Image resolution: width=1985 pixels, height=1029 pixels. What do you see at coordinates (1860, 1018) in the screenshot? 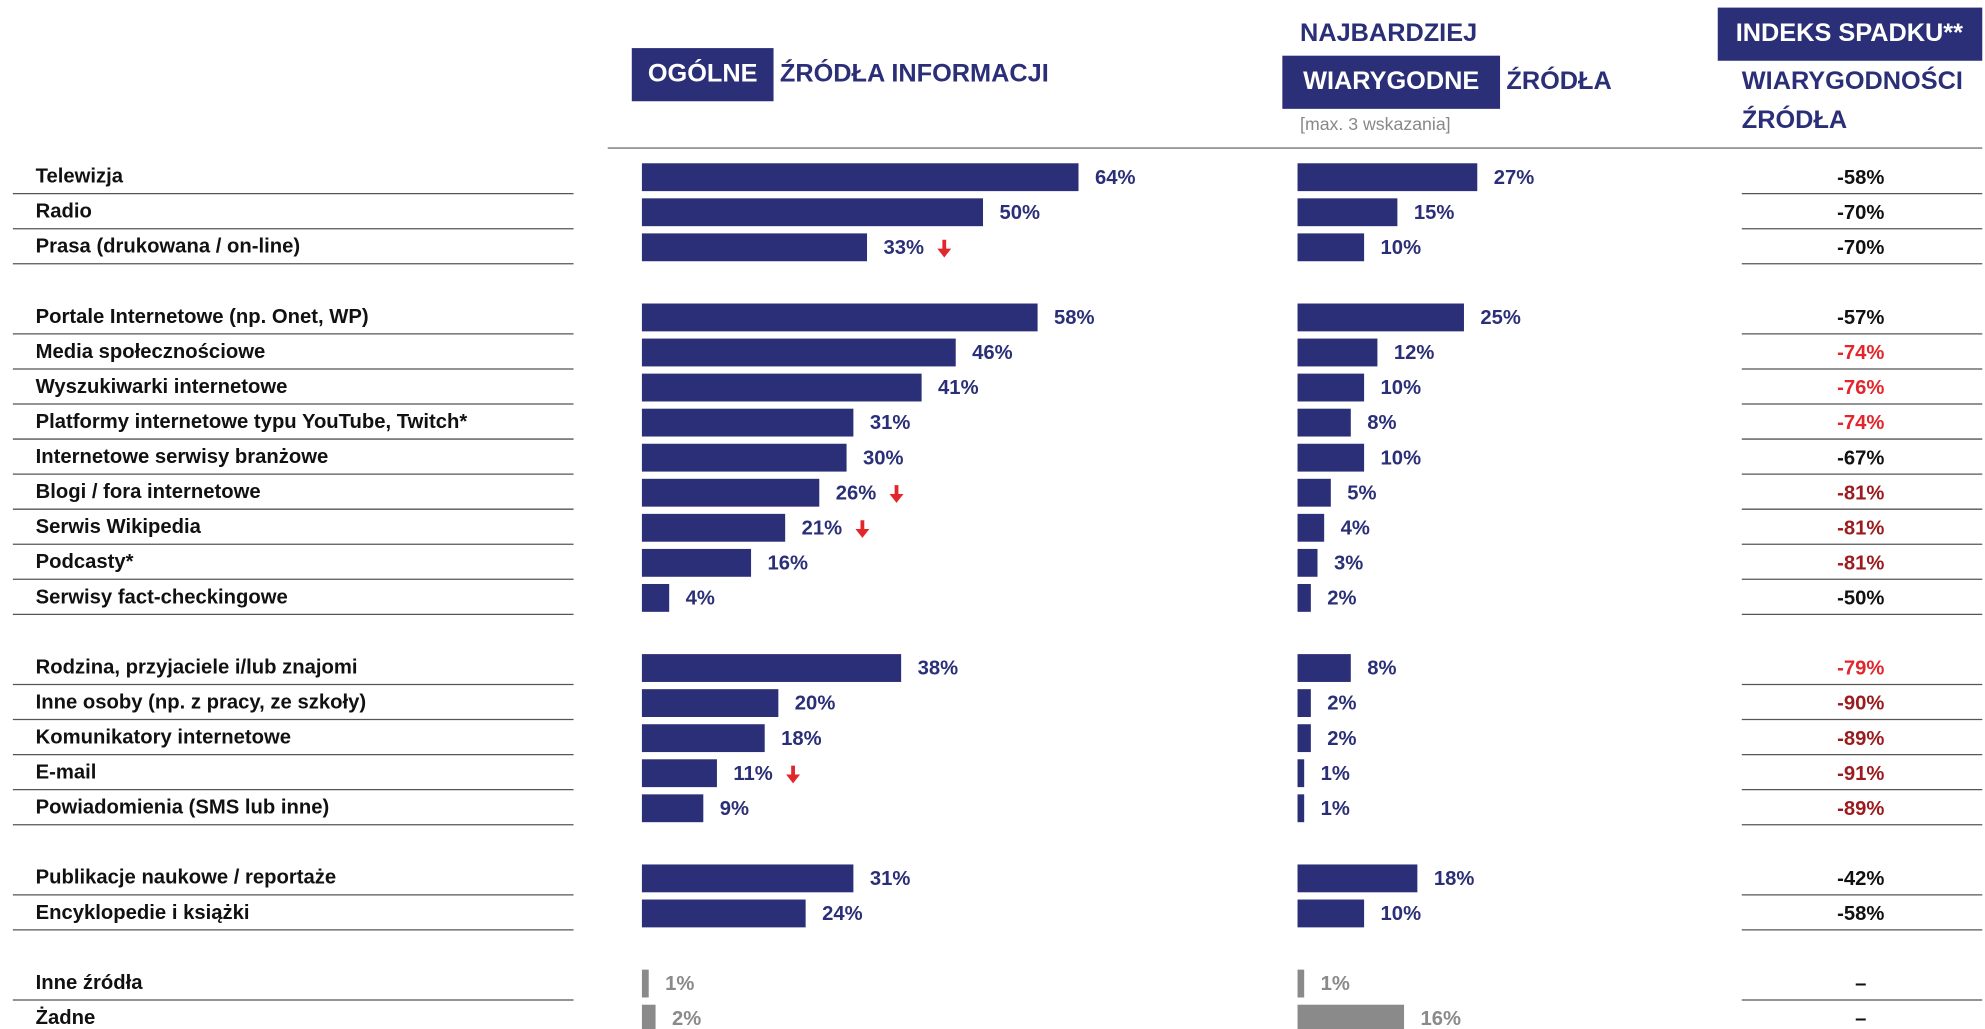
I see `index-label: –` at bounding box center [1860, 1018].